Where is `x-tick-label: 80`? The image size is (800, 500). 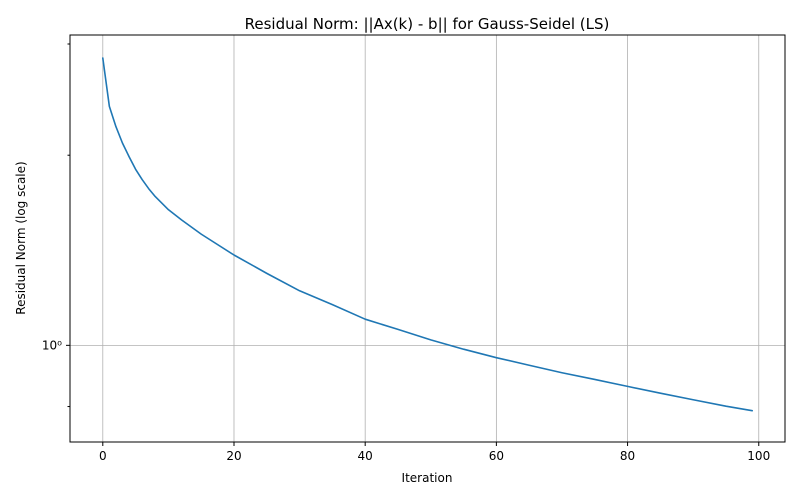
x-tick-label: 80 is located at coordinates (627, 456).